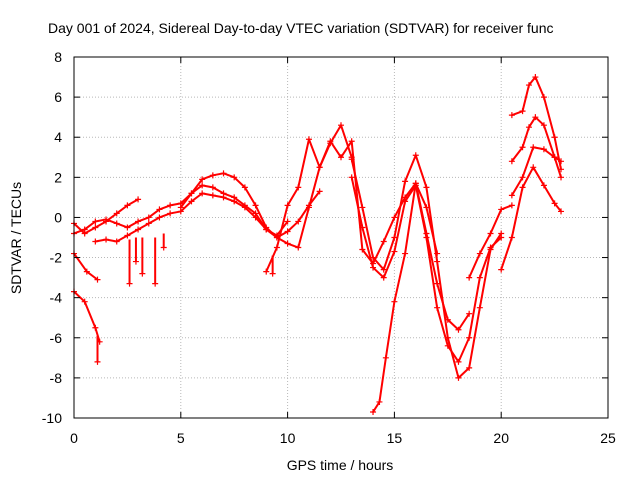 This screenshot has width=640, height=480. What do you see at coordinates (340, 465) in the screenshot?
I see `x-axis-title: GPS time / hours` at bounding box center [340, 465].